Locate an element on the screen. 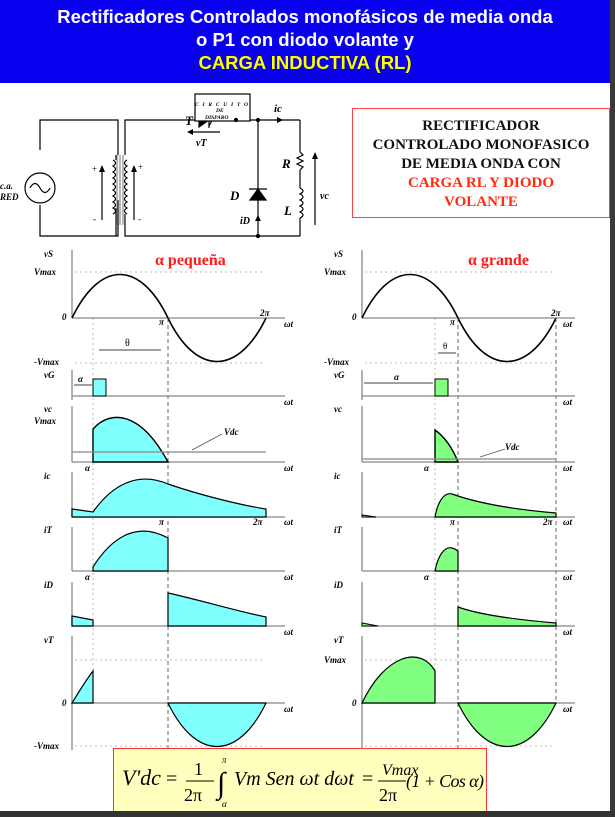 This screenshot has height=817, width=615. formula-integrand: Vm Sen ωt dωt is located at coordinates (294, 779).